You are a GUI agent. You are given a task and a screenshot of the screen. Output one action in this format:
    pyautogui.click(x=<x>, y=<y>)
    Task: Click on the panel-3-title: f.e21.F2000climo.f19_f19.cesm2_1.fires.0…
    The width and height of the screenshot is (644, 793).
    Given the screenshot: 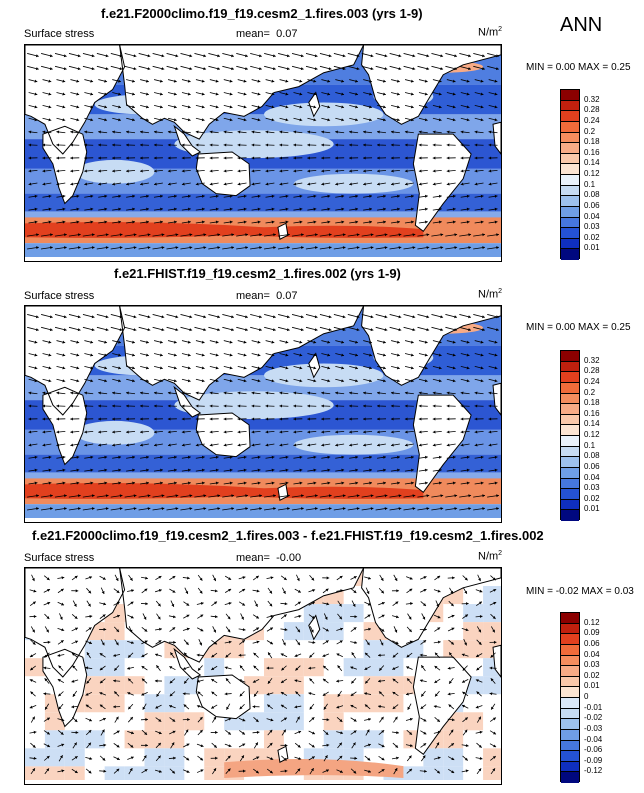 What is the action you would take?
    pyautogui.click(x=288, y=535)
    